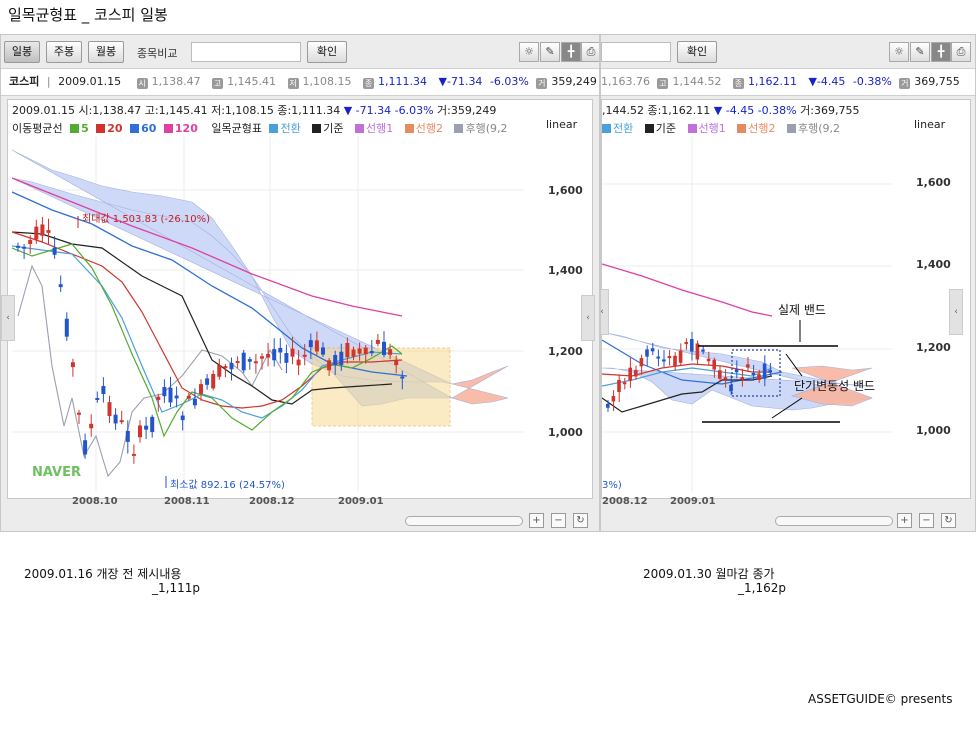 The width and height of the screenshot is (976, 730). I want to click on left-lagging-line, so click(150, 371).